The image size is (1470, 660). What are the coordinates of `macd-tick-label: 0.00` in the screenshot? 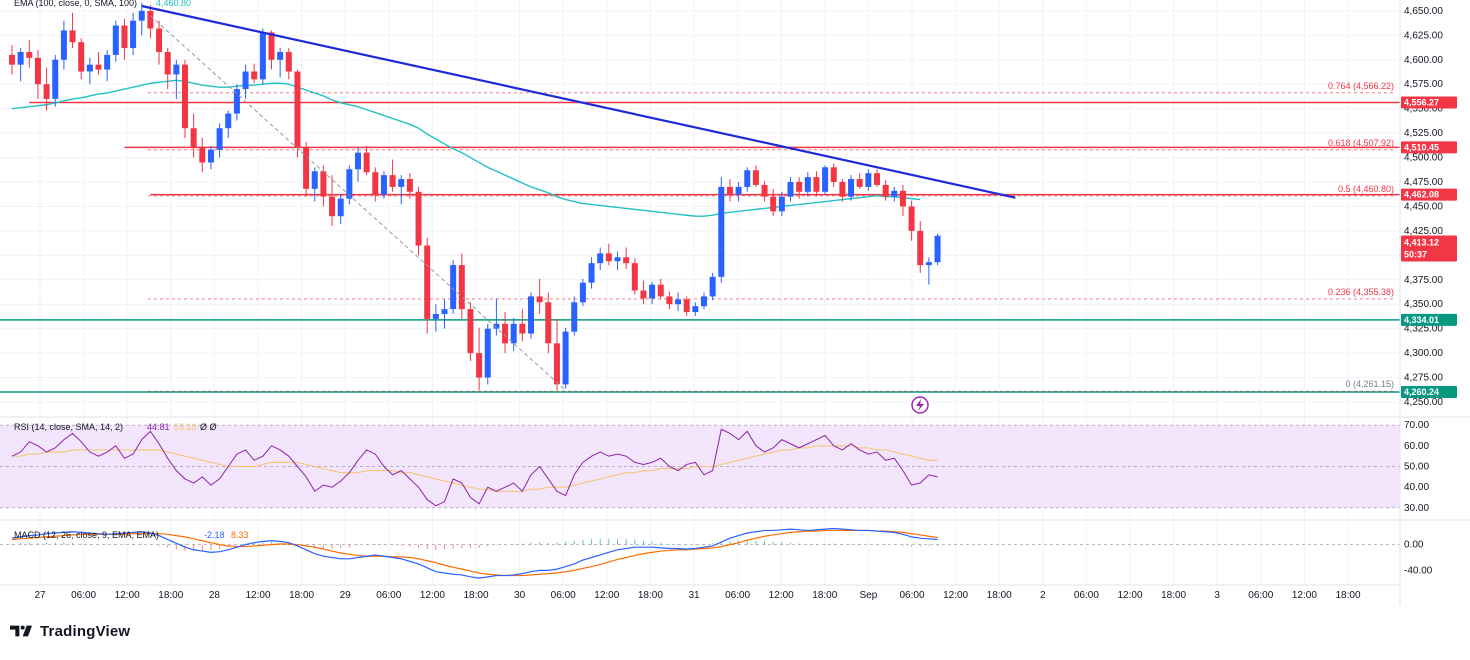 It's located at (1414, 545).